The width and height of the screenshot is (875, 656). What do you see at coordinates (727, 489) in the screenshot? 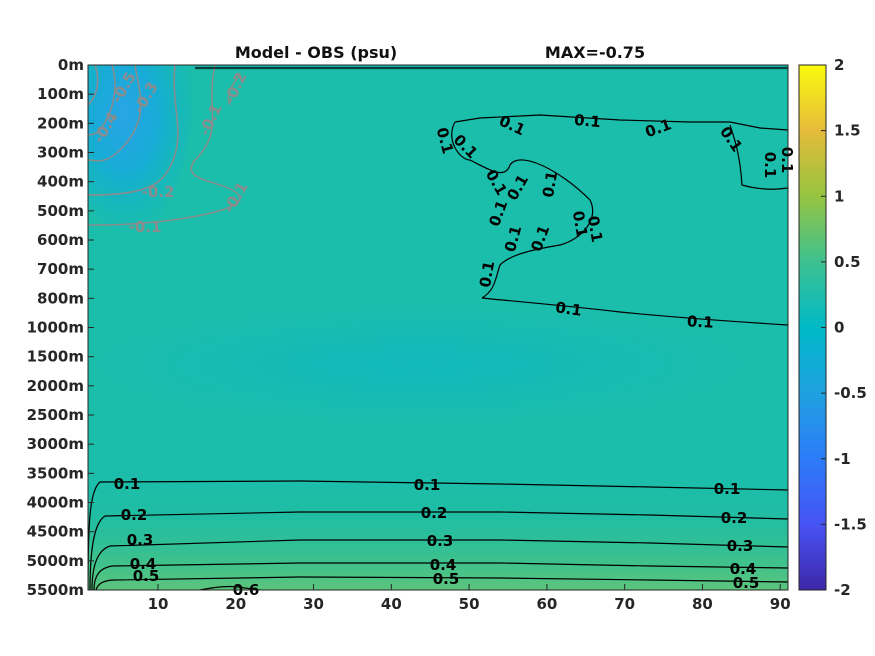
I see `contour-label-0.1-right: 0.1` at bounding box center [727, 489].